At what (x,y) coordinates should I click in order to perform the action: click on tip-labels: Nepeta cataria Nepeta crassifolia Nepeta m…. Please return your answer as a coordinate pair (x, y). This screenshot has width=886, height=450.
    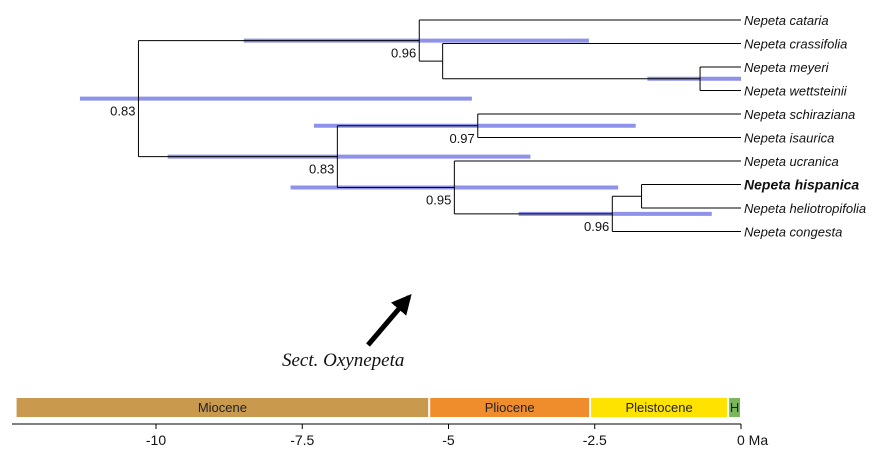
    Looking at the image, I should click on (805, 126).